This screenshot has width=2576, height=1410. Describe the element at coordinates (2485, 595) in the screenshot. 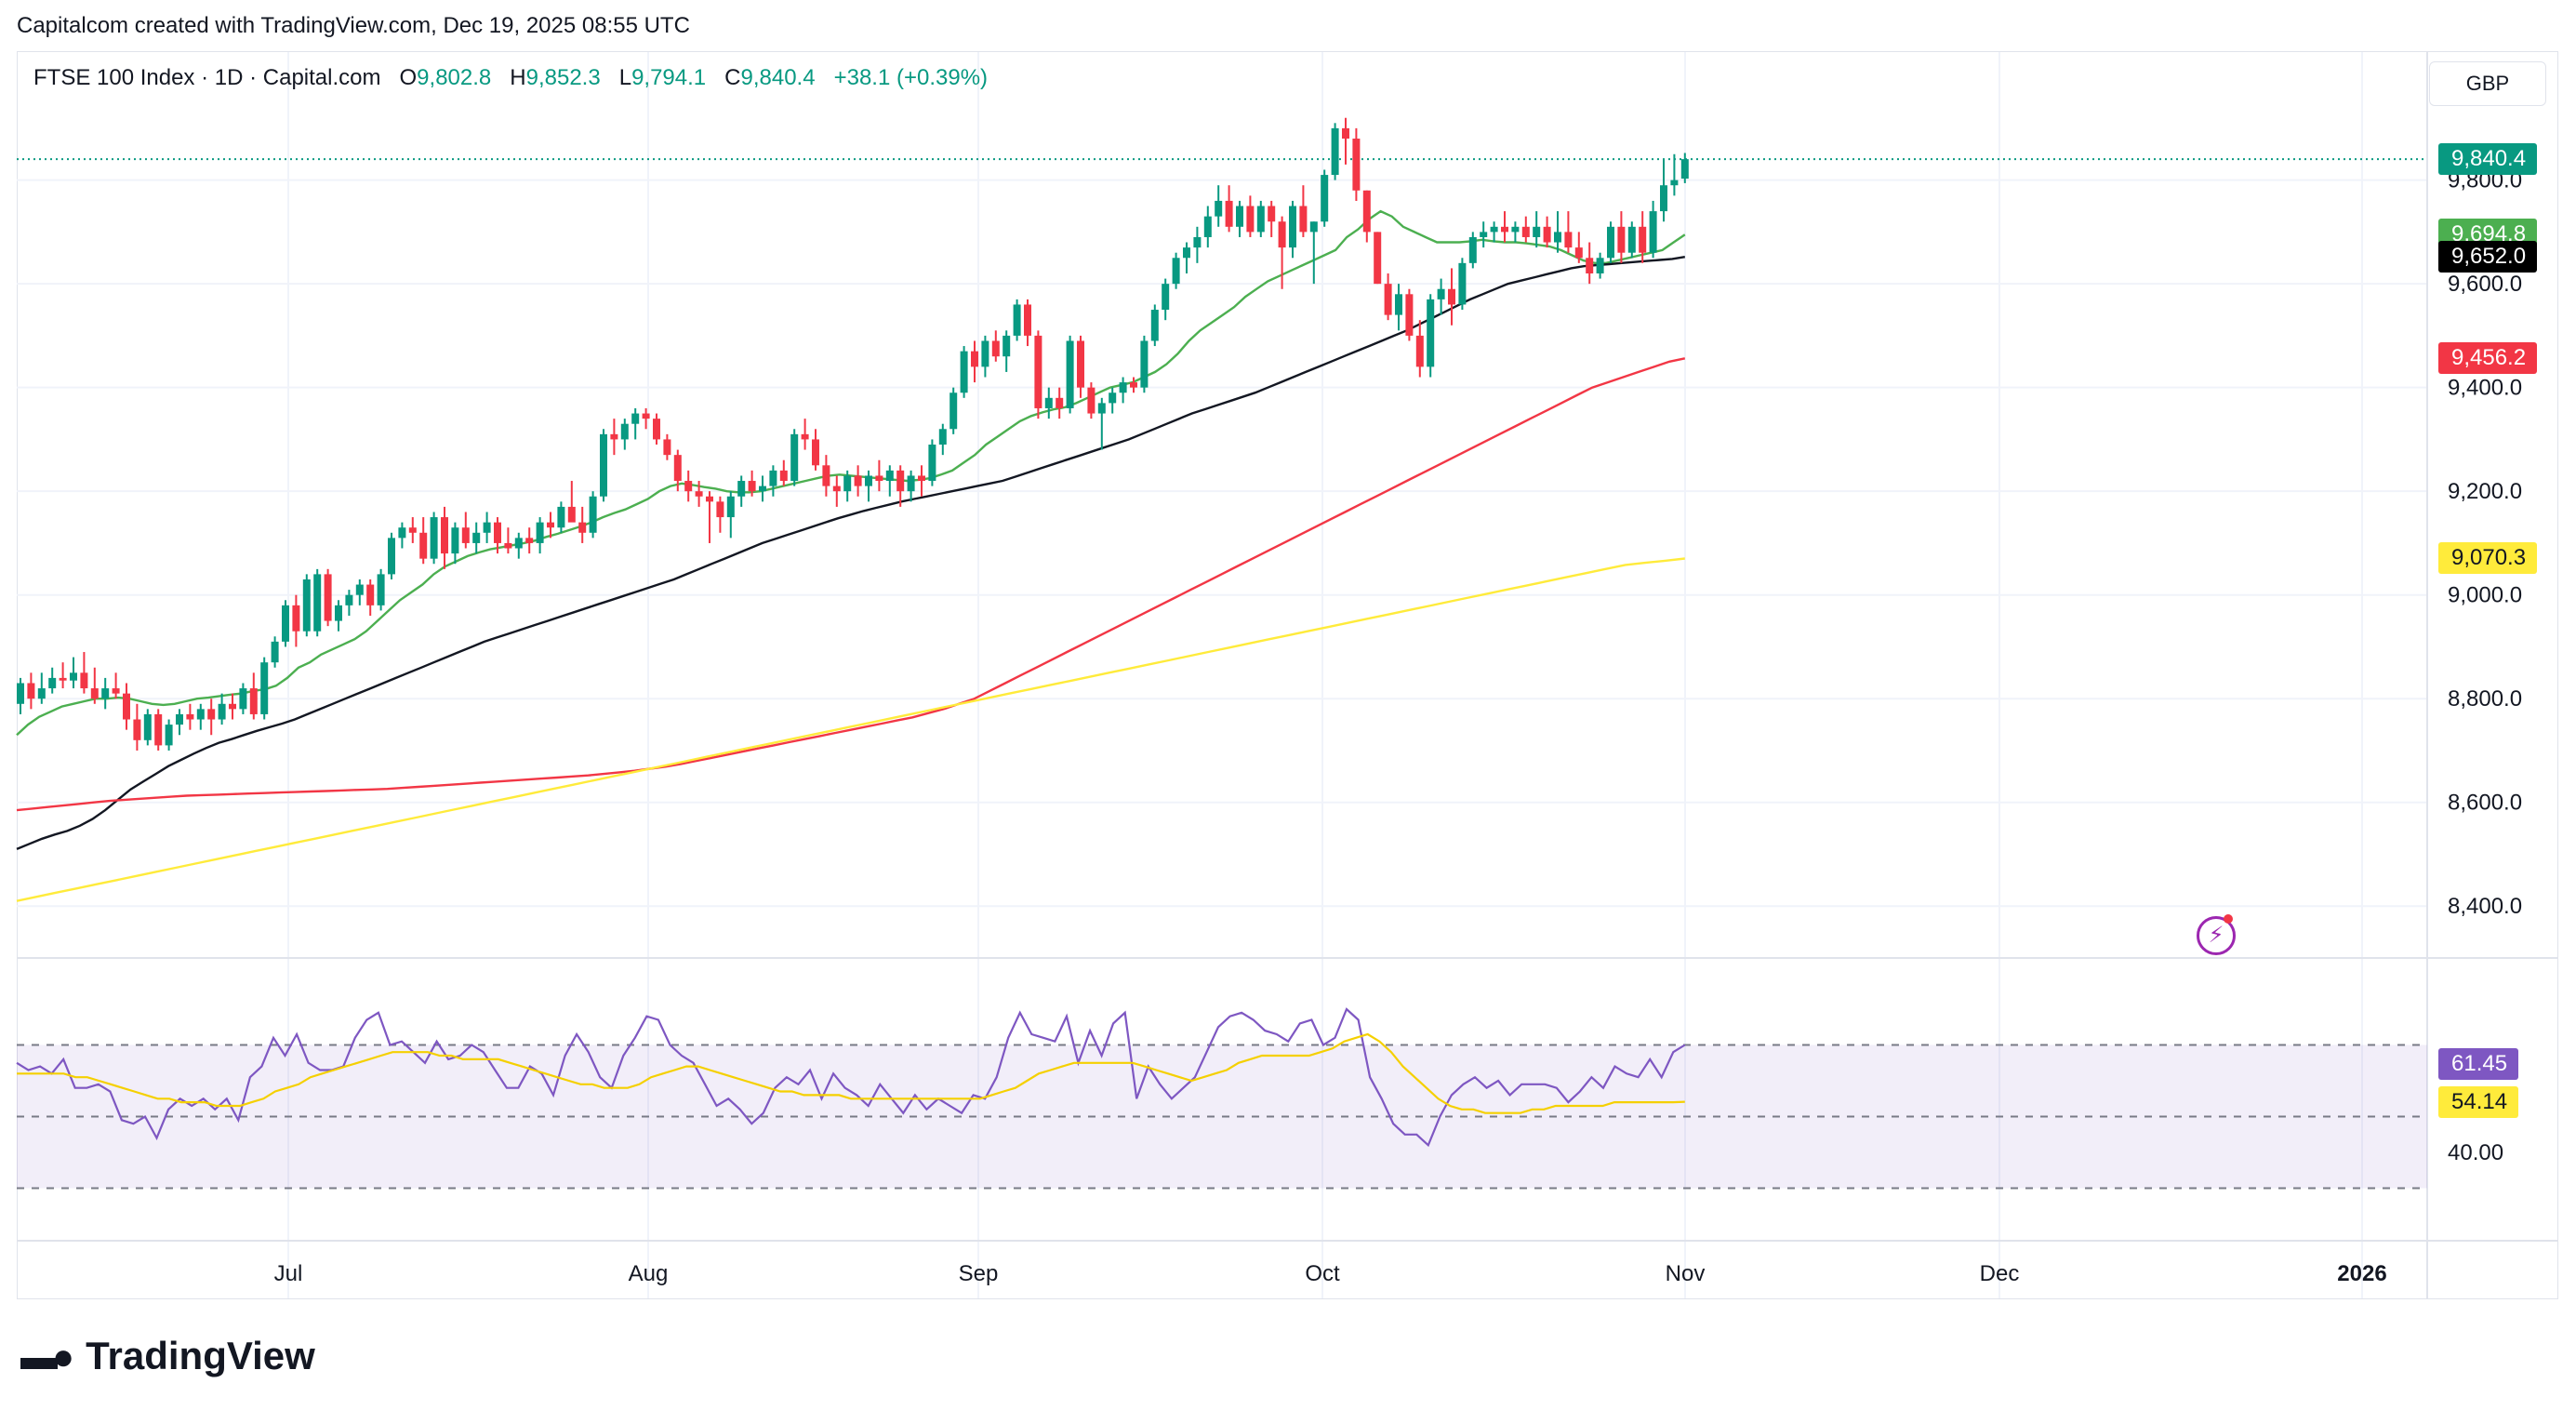

I see `price-tick-label: 9,000.0` at that location.